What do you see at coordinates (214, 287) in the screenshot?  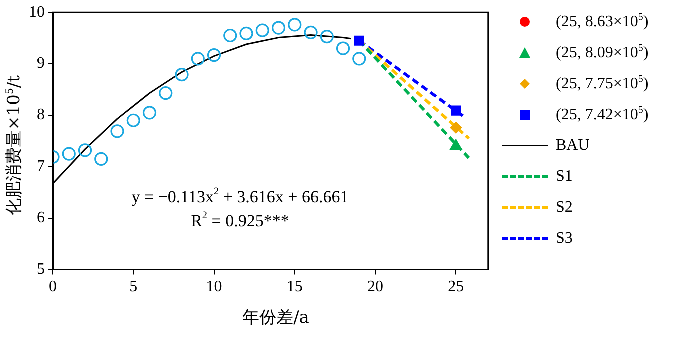 I see `x-tick-label: 10` at bounding box center [214, 287].